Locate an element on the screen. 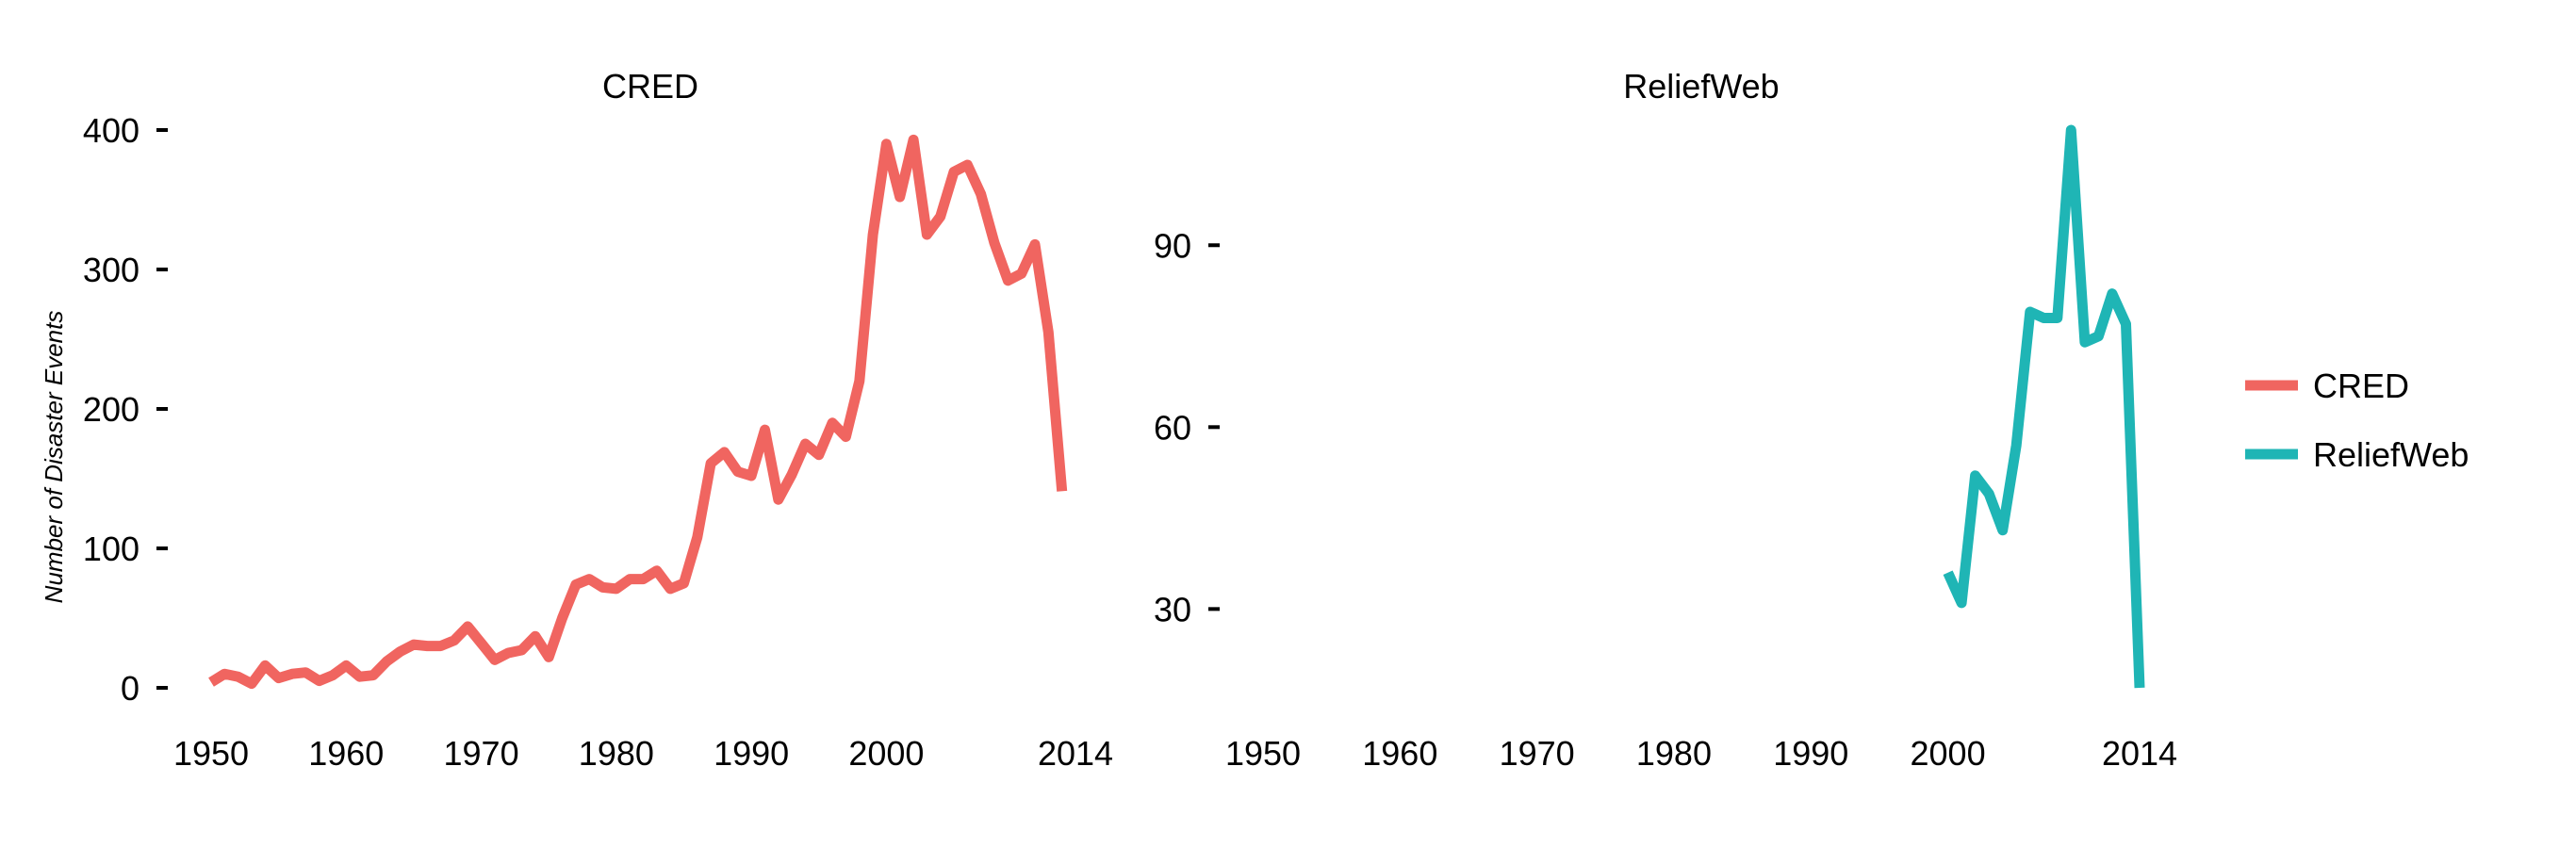  y-axis-label: Number of Disaster Events is located at coordinates (54, 457).